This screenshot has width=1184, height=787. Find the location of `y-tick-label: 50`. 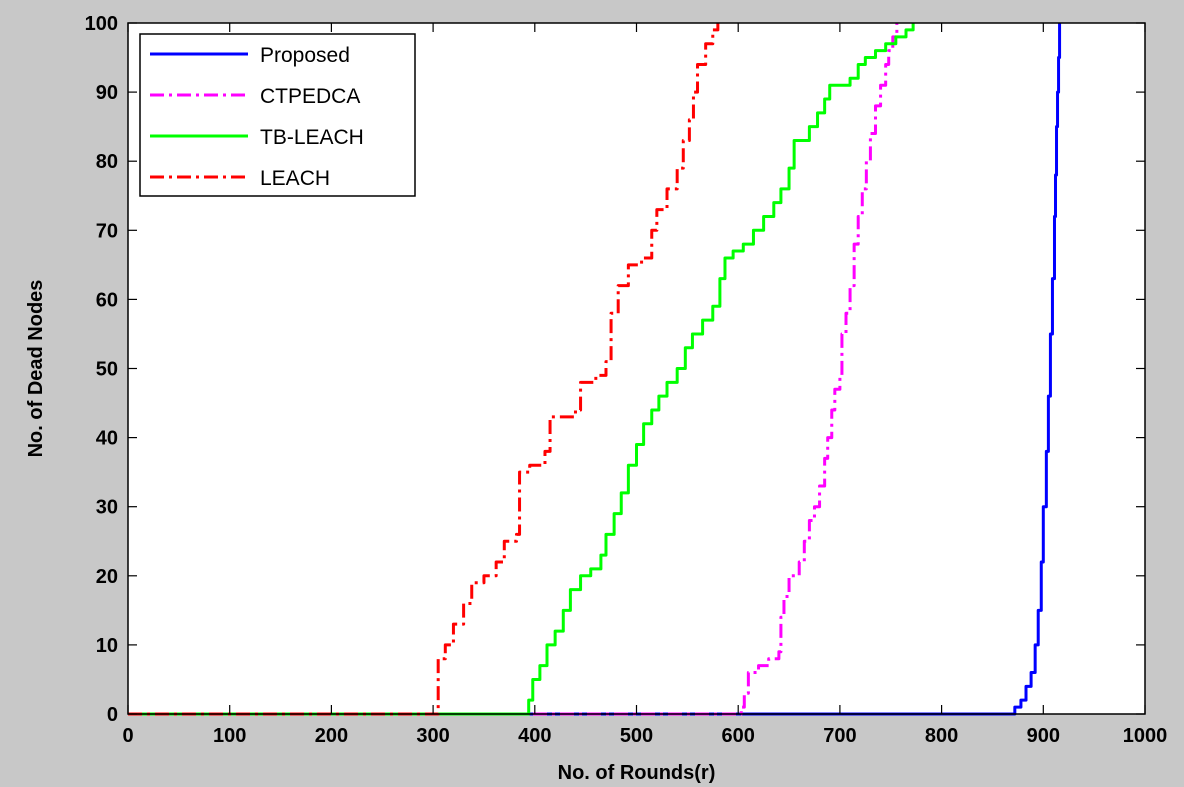

y-tick-label: 50 is located at coordinates (107, 370).